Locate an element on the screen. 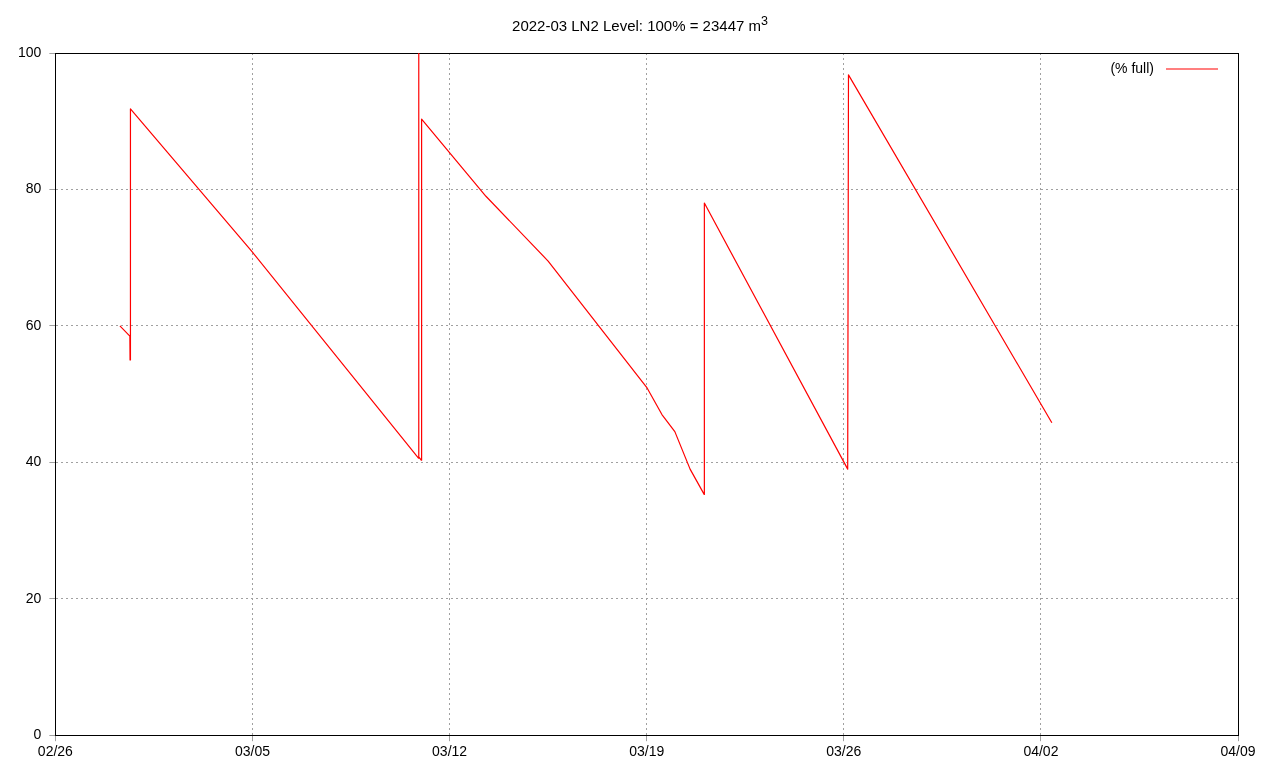 This screenshot has height=768, width=1280. y-tick-label: 20 is located at coordinates (33, 597).